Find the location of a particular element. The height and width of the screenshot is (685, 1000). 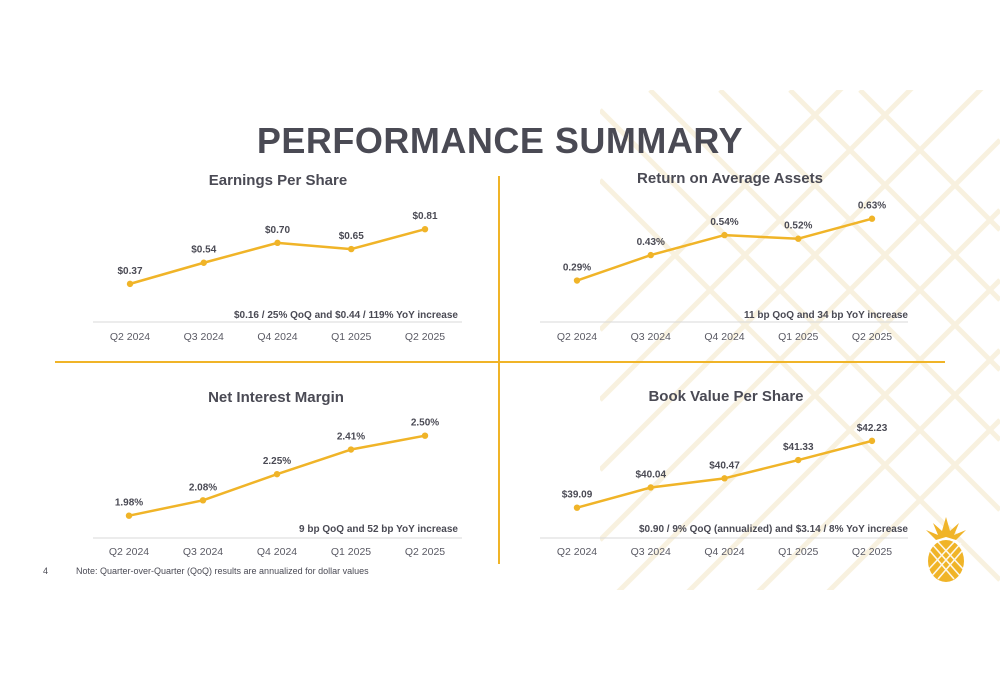

data-label: 0.29% is located at coordinates (577, 268).